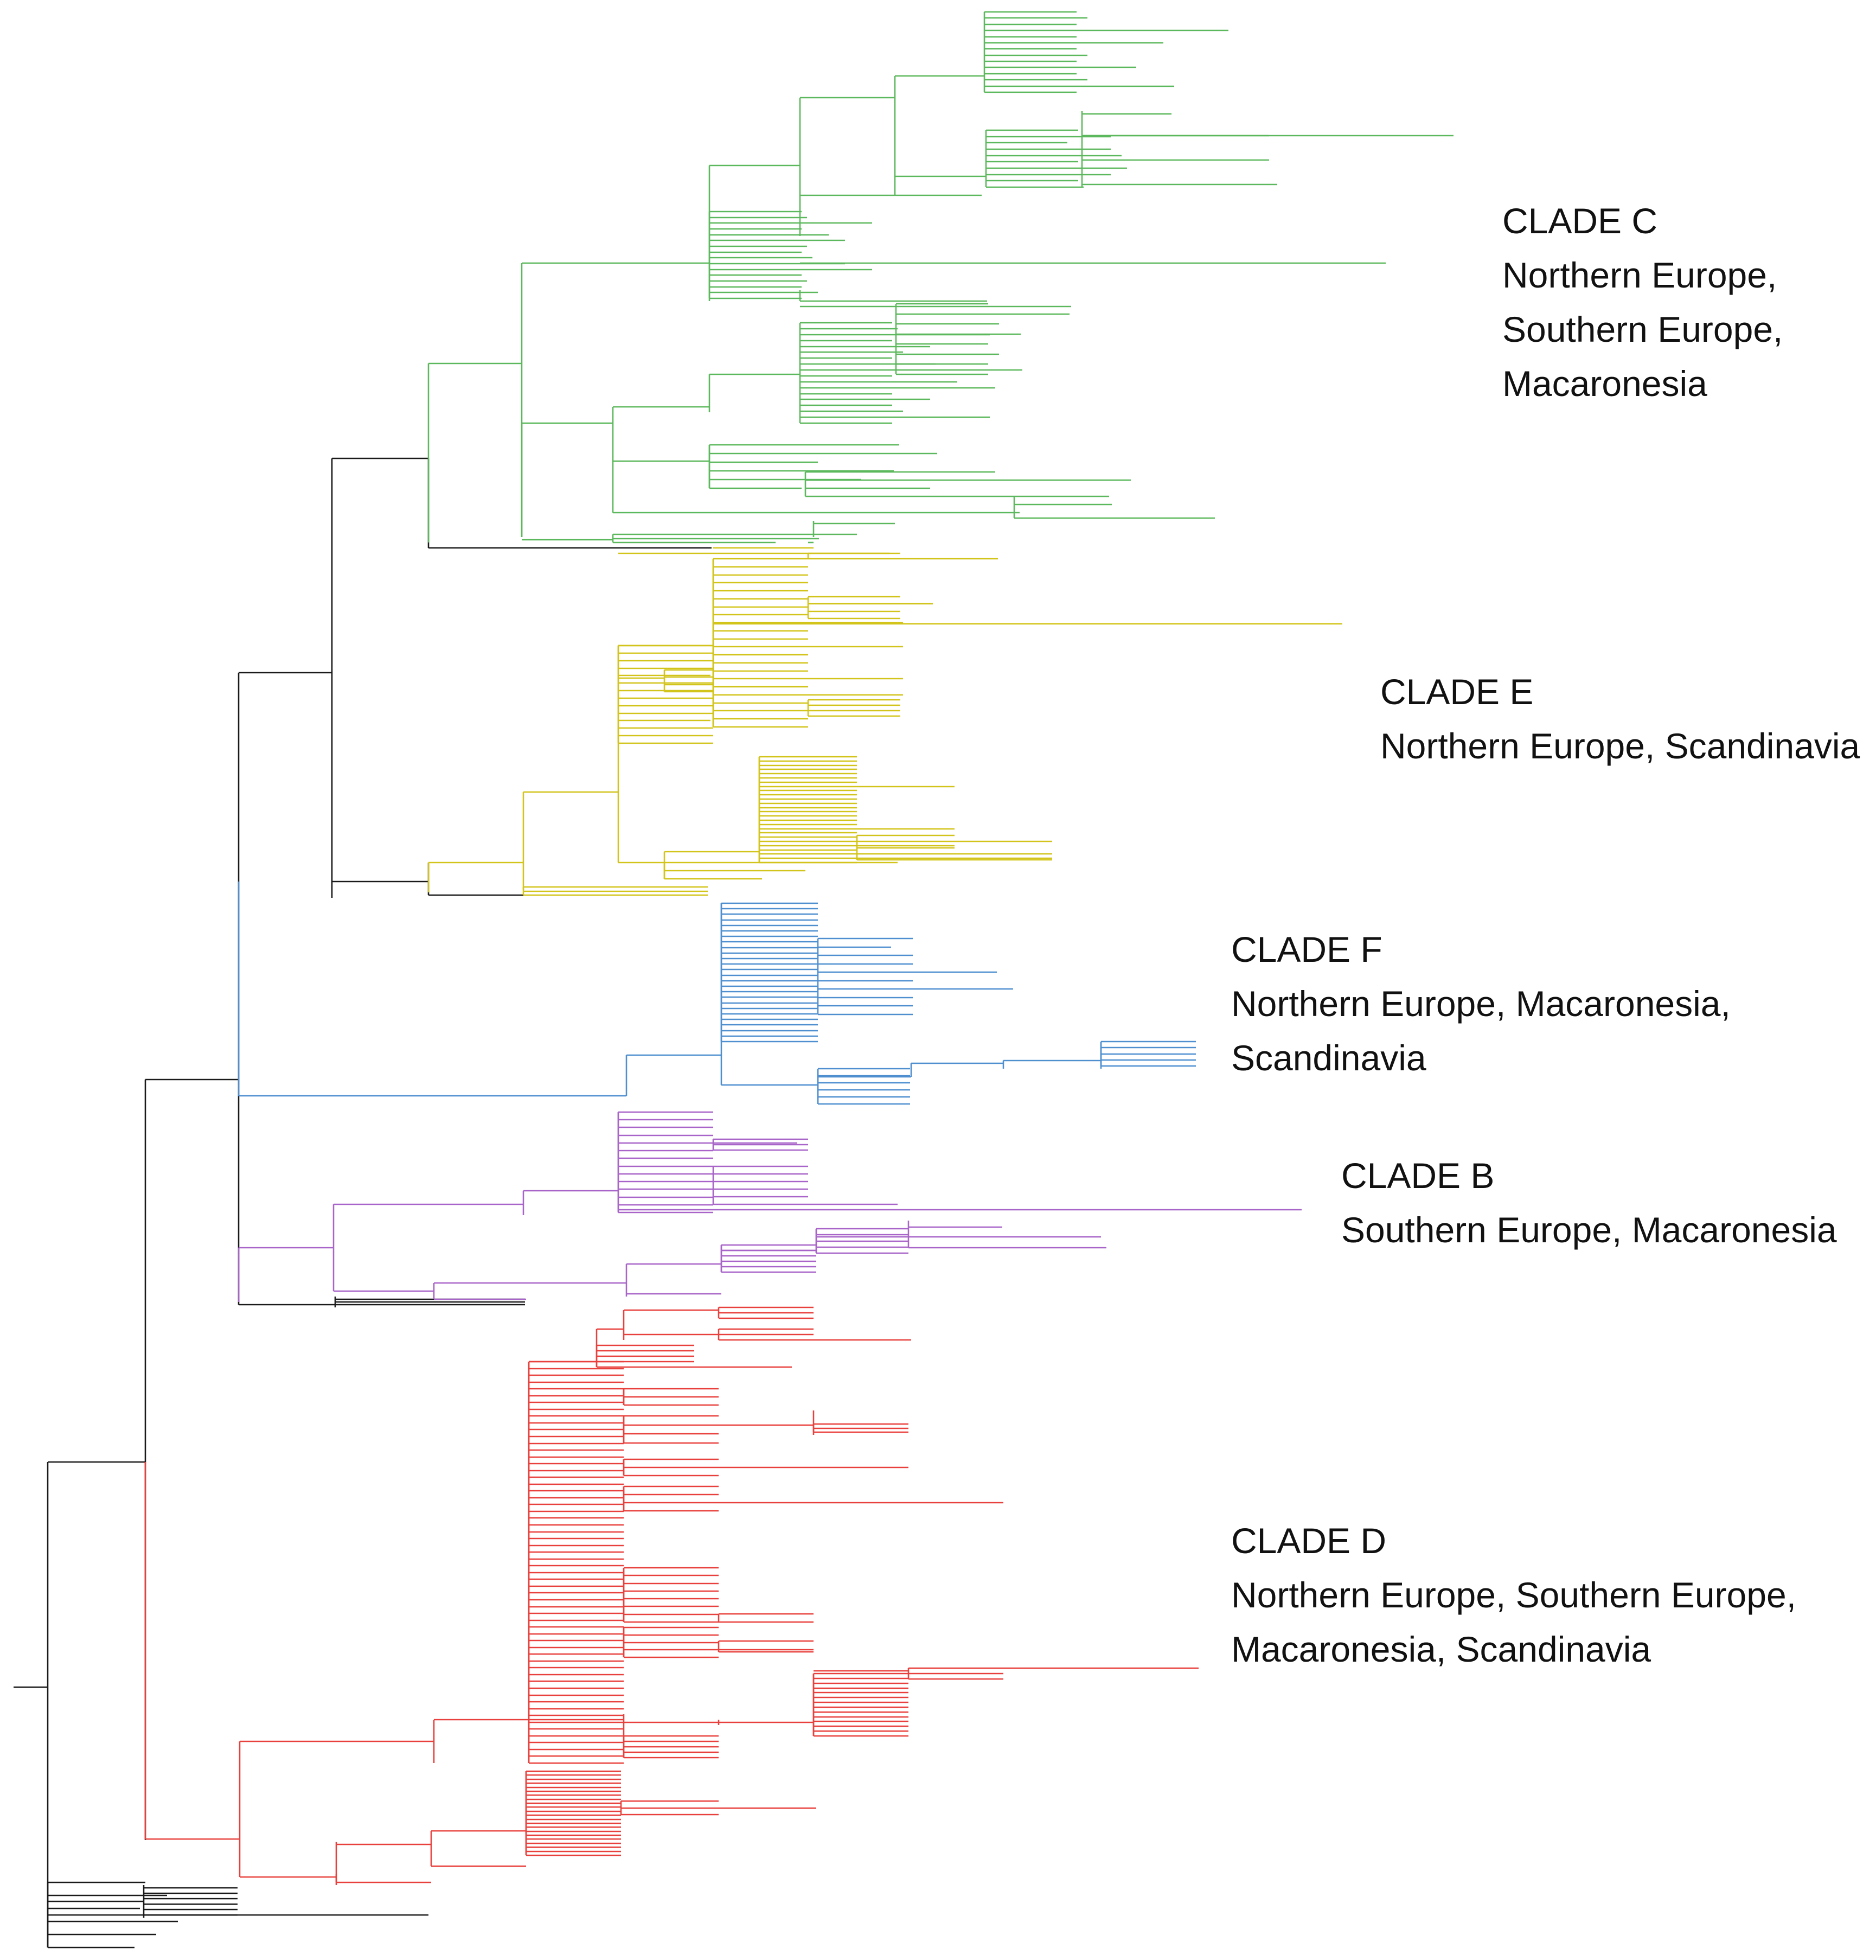 This screenshot has width=1876, height=1960. I want to click on clade-d-region-1: Northern Europe, Southern Europe,, so click(1513, 1595).